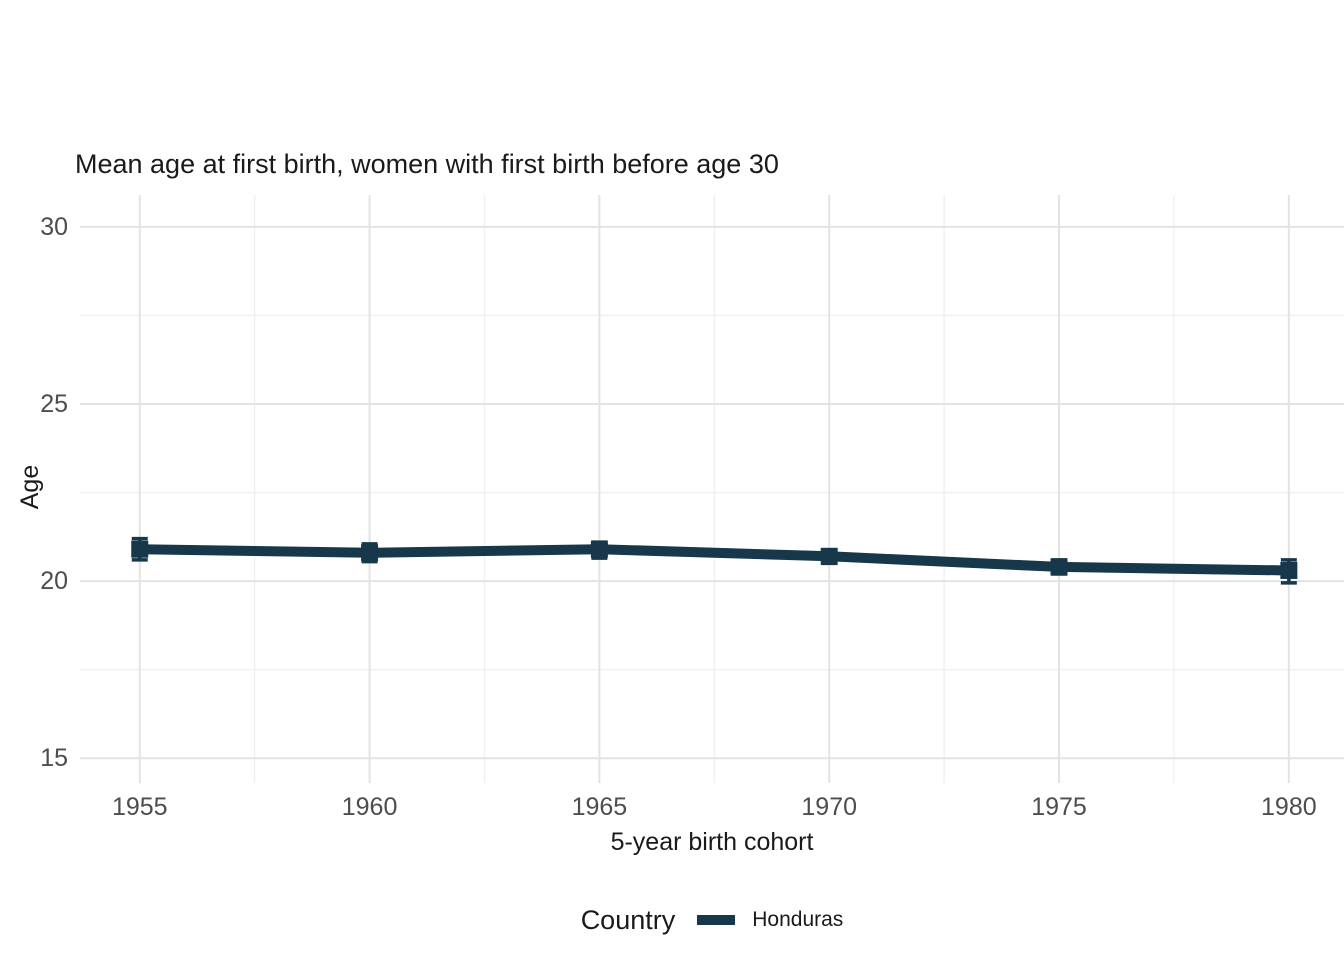  What do you see at coordinates (54, 581) in the screenshot?
I see `y-tick-label: 20` at bounding box center [54, 581].